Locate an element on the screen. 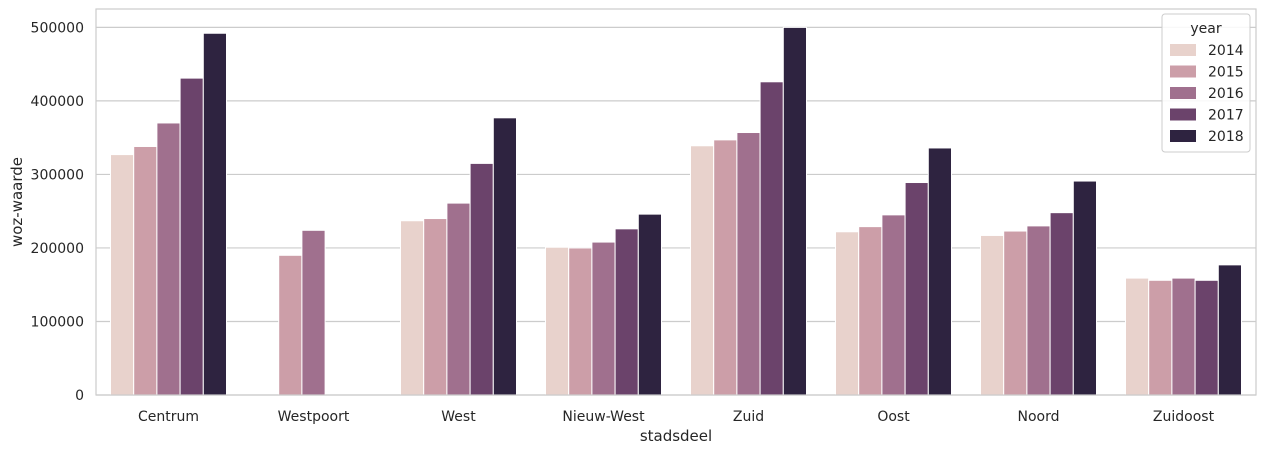 The image size is (1267, 452). legend-swatch-2015 is located at coordinates (1183, 71).